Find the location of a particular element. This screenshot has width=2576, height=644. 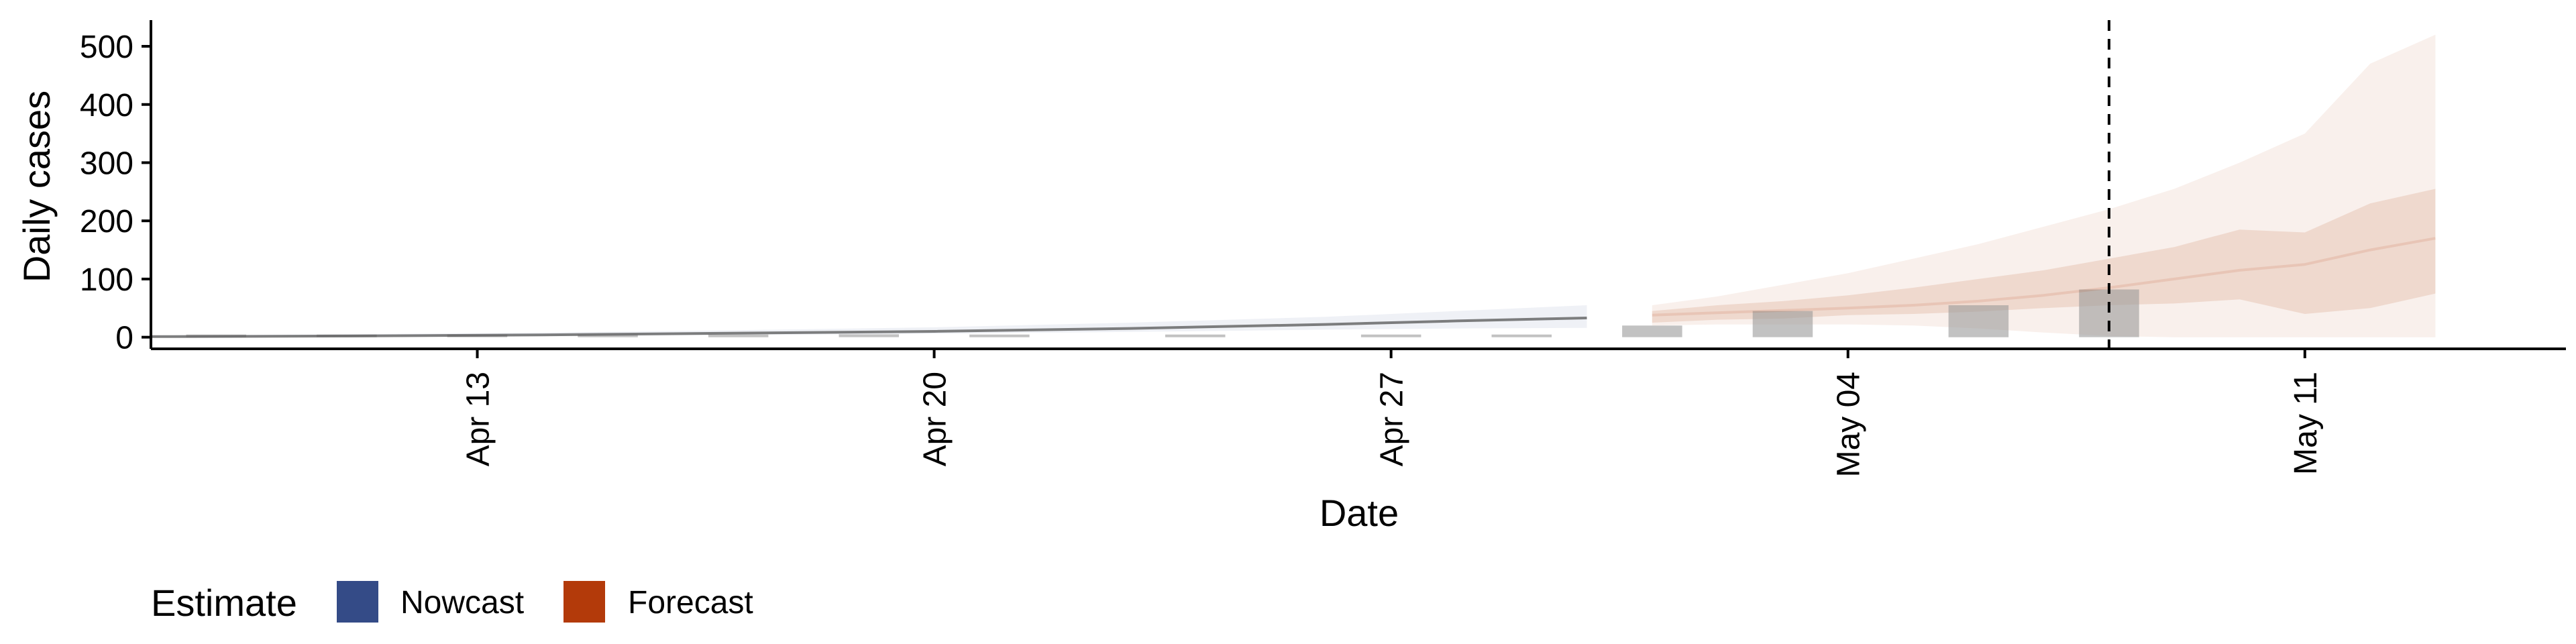

legend-label-nowcast: Nowcast is located at coordinates (462, 603).